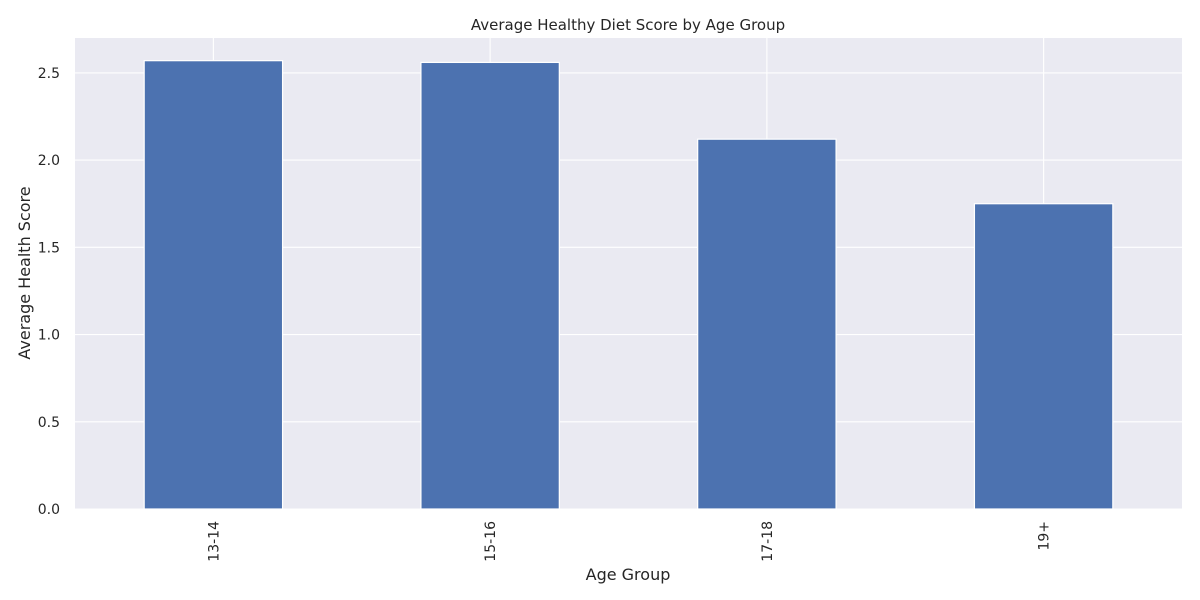 This screenshot has height=600, width=1200. Describe the element at coordinates (628, 25) in the screenshot. I see `chart-title: Average Healthy Diet Score by Age Group` at that location.